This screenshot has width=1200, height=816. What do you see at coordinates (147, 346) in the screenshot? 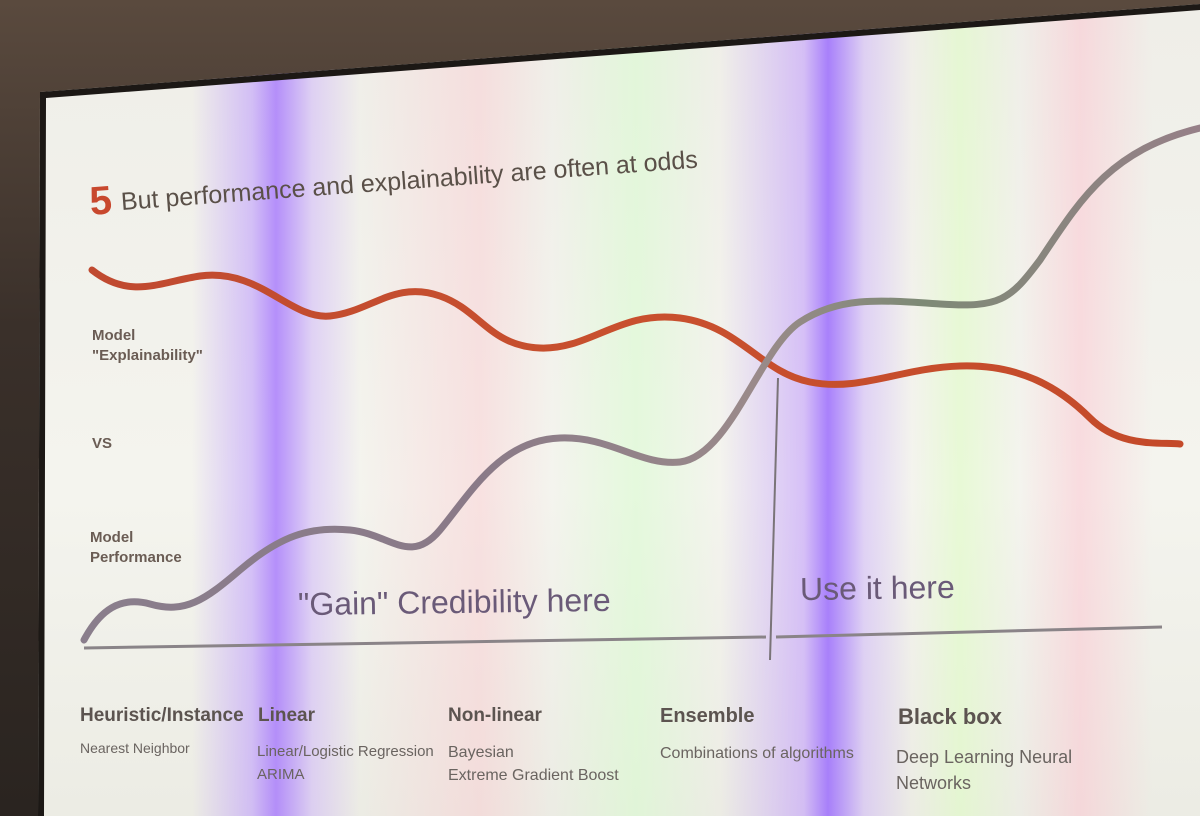
I see `explainability-label: Model "Explainability"` at bounding box center [147, 346].